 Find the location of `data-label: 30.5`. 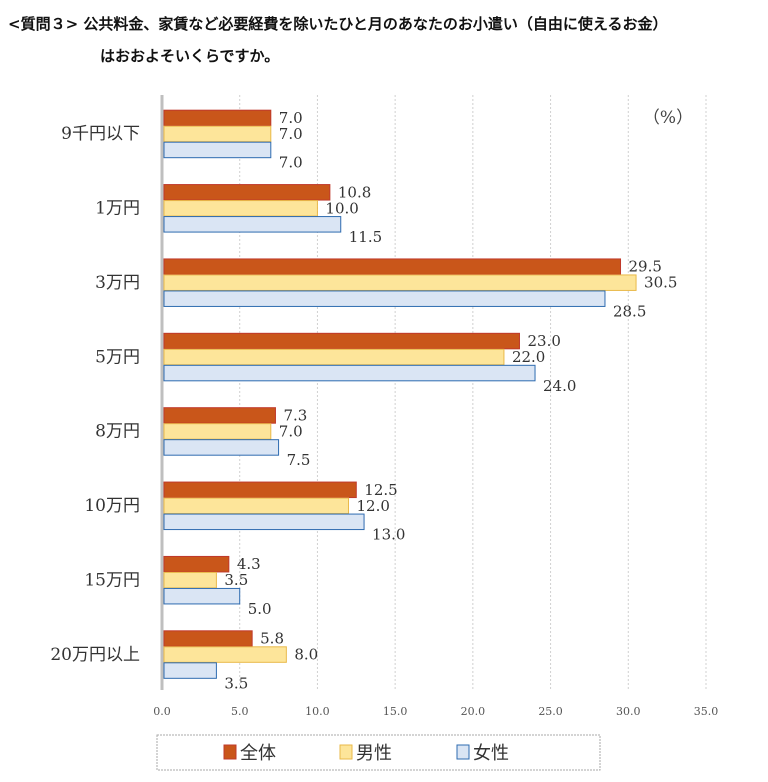

data-label: 30.5 is located at coordinates (660, 283).